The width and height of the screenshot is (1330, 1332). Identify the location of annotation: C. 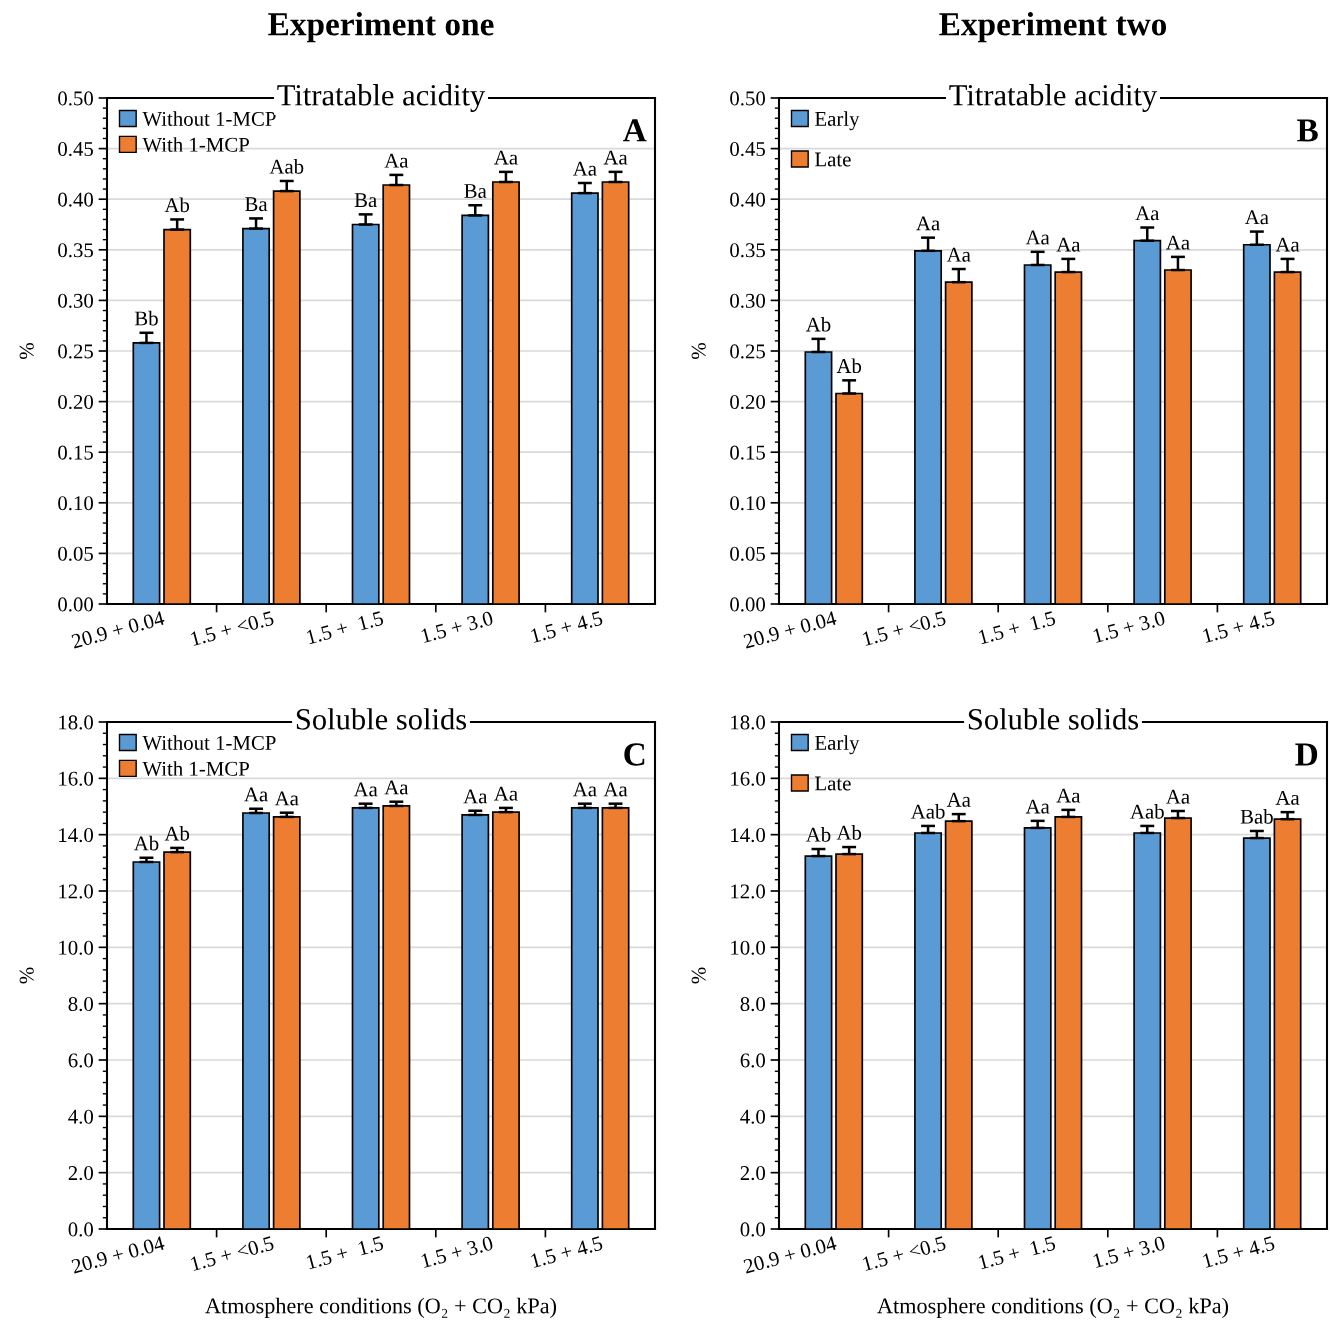
(634, 754).